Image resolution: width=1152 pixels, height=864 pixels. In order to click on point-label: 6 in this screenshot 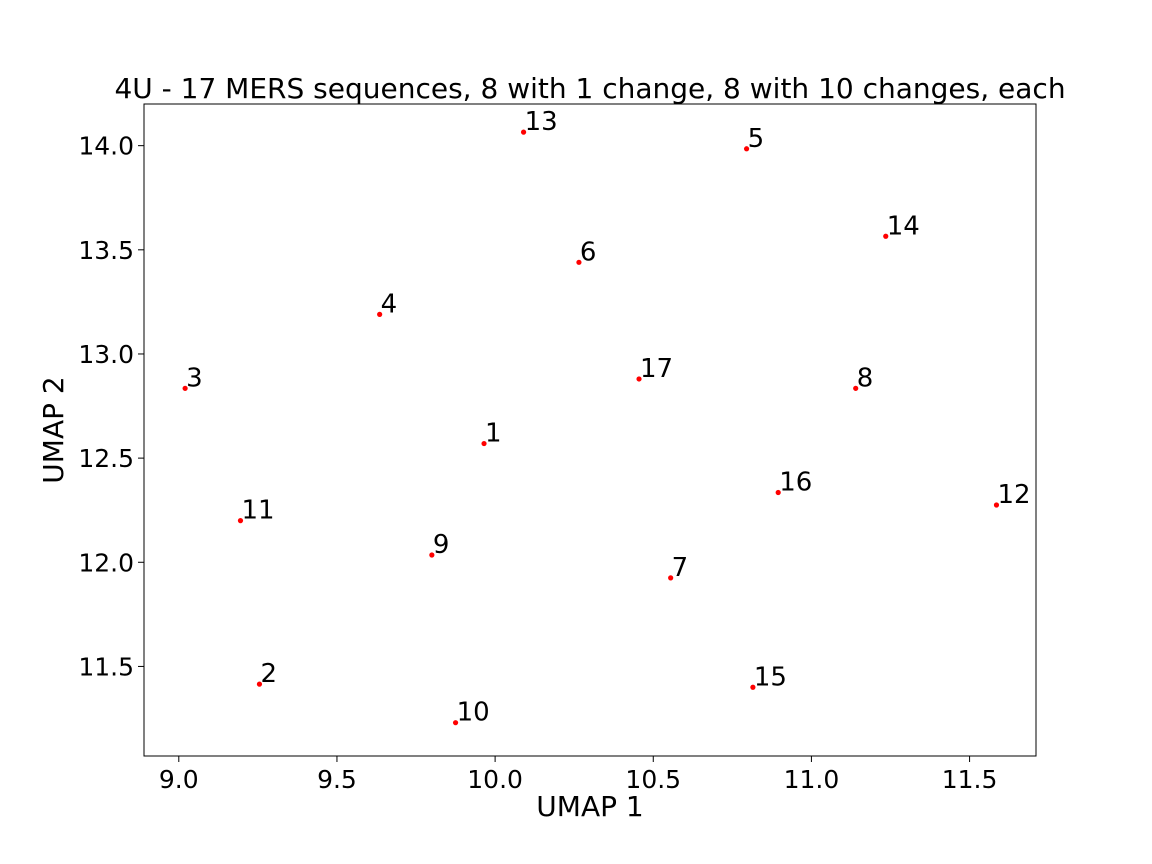, I will do `click(588, 252)`.